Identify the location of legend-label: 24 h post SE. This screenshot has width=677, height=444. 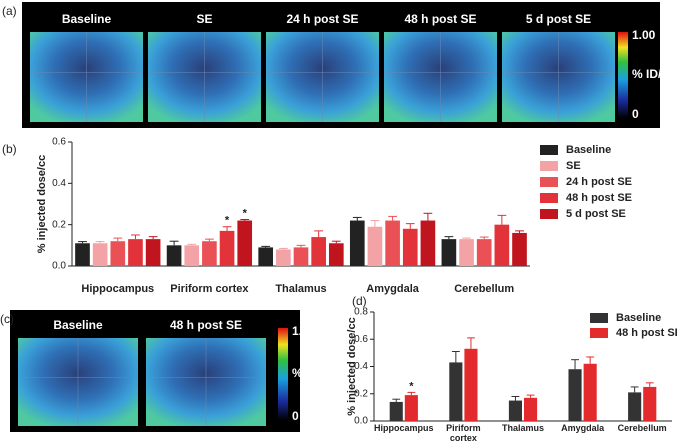
(599, 182).